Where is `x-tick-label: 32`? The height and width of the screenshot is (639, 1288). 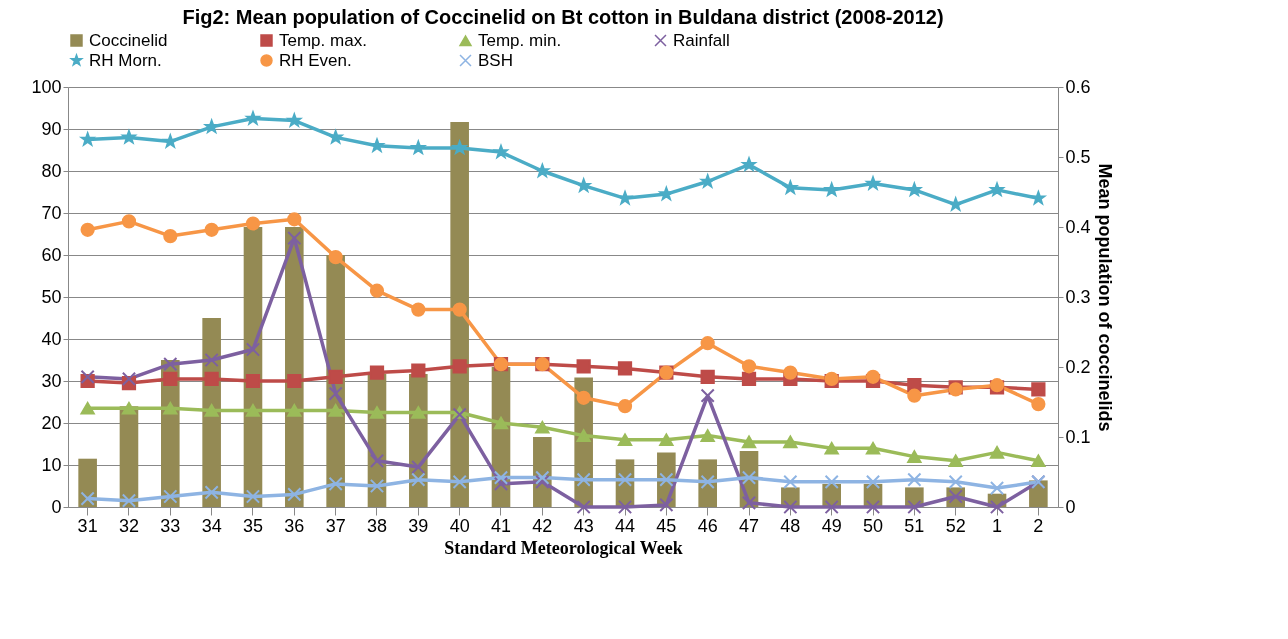
x-tick-label: 32 is located at coordinates (128, 525).